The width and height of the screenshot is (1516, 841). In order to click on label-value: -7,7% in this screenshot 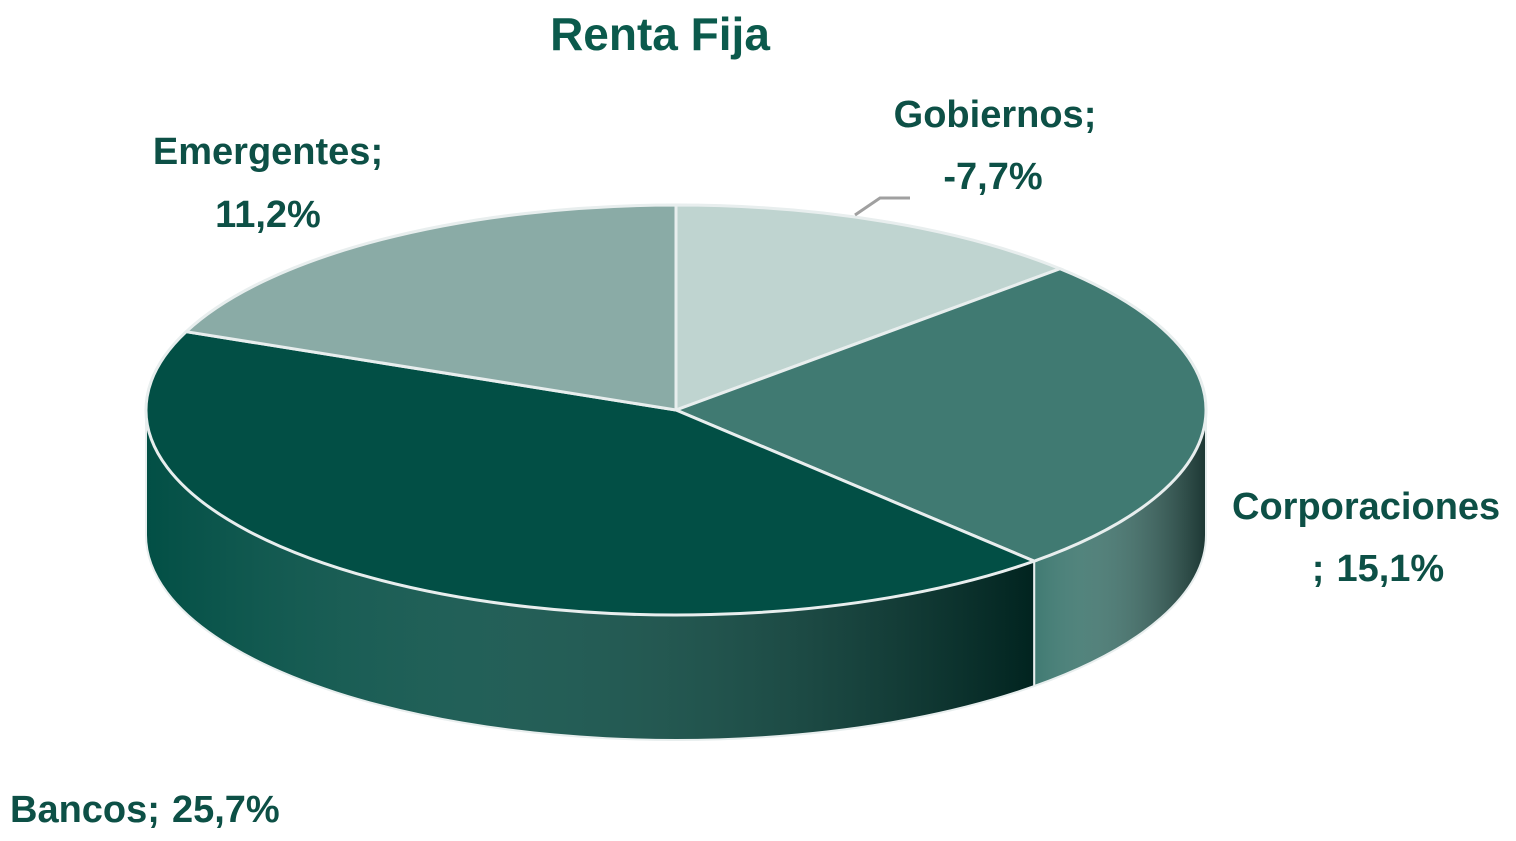, I will do `click(992, 177)`.